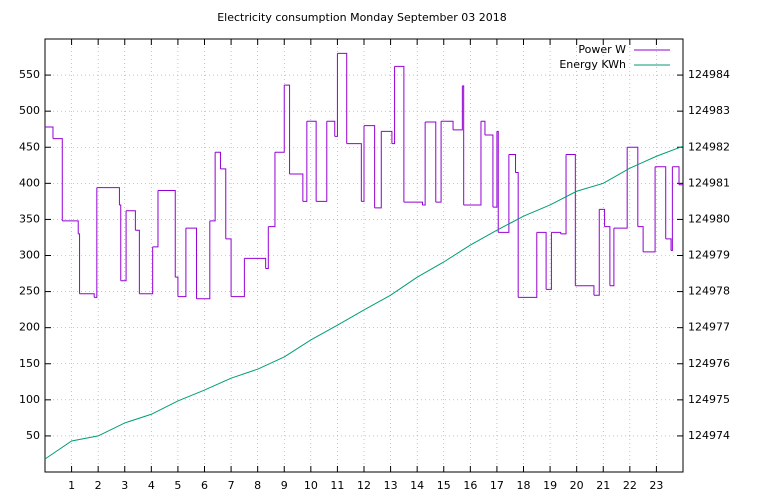 The width and height of the screenshot is (768, 500). What do you see at coordinates (592, 64) in the screenshot?
I see `legend-label: Energy KWh` at bounding box center [592, 64].